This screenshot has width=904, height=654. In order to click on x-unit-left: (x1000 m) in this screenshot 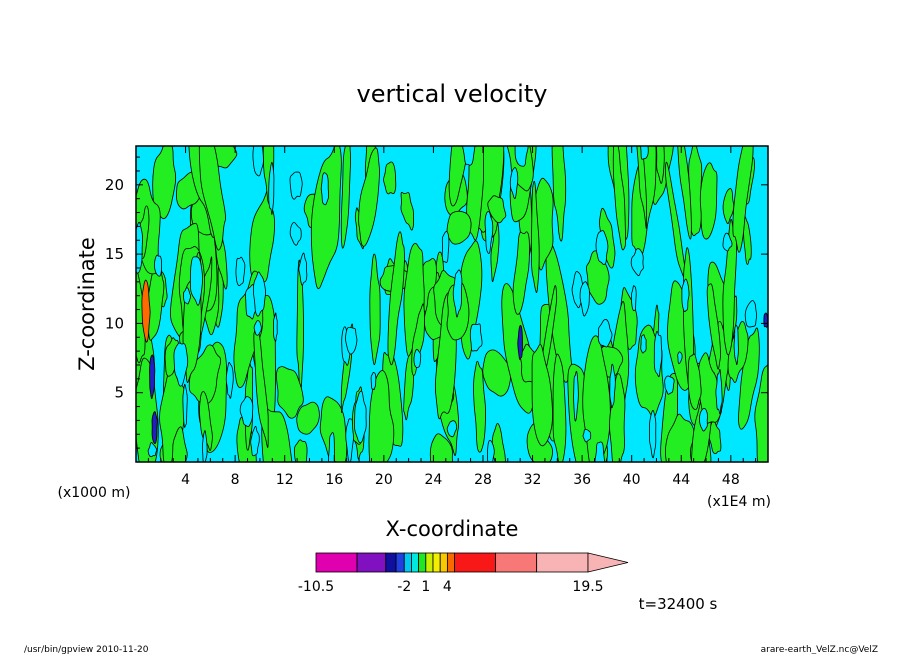, I will do `click(94, 493)`.